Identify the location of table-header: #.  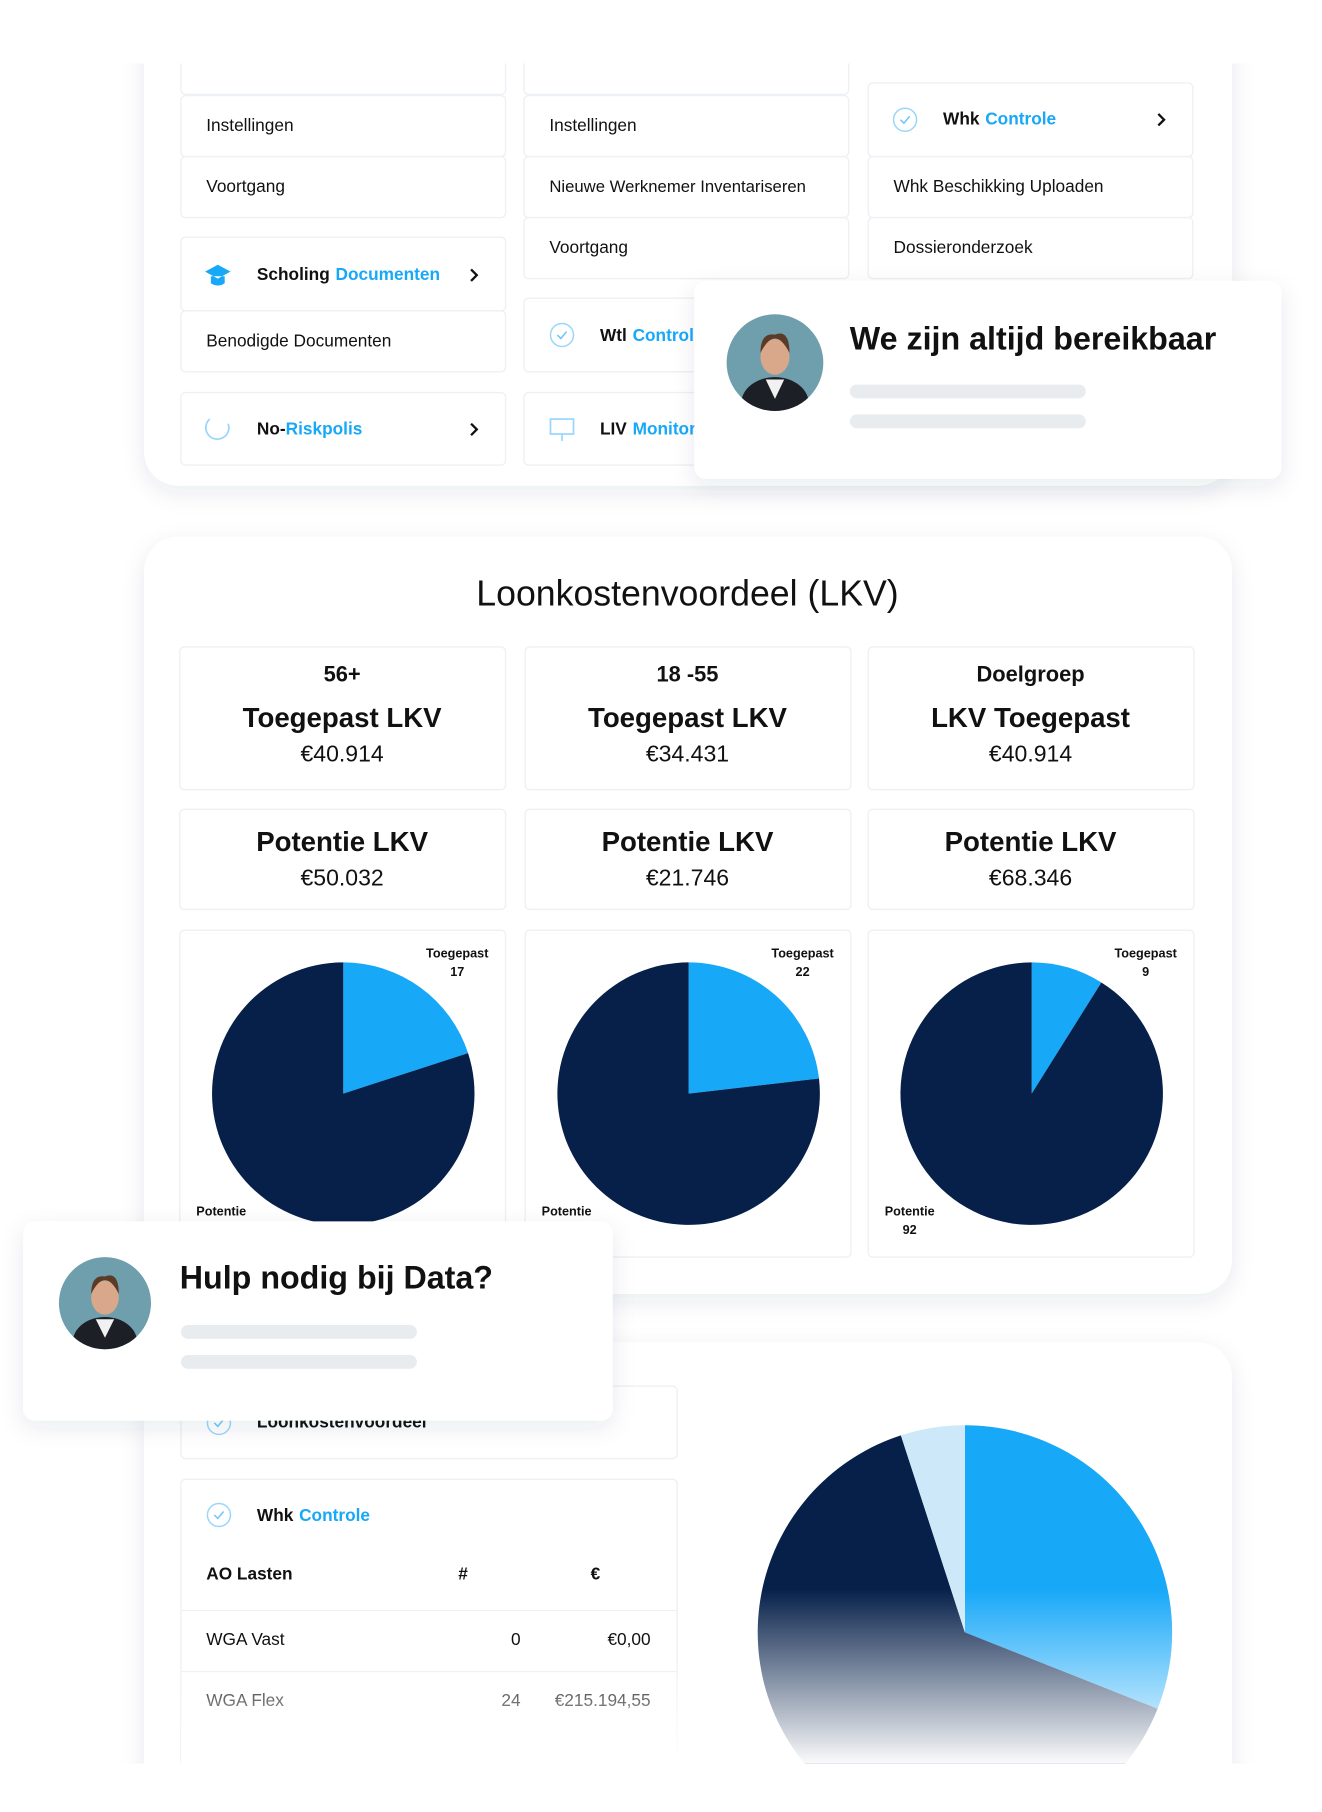
(463, 1573).